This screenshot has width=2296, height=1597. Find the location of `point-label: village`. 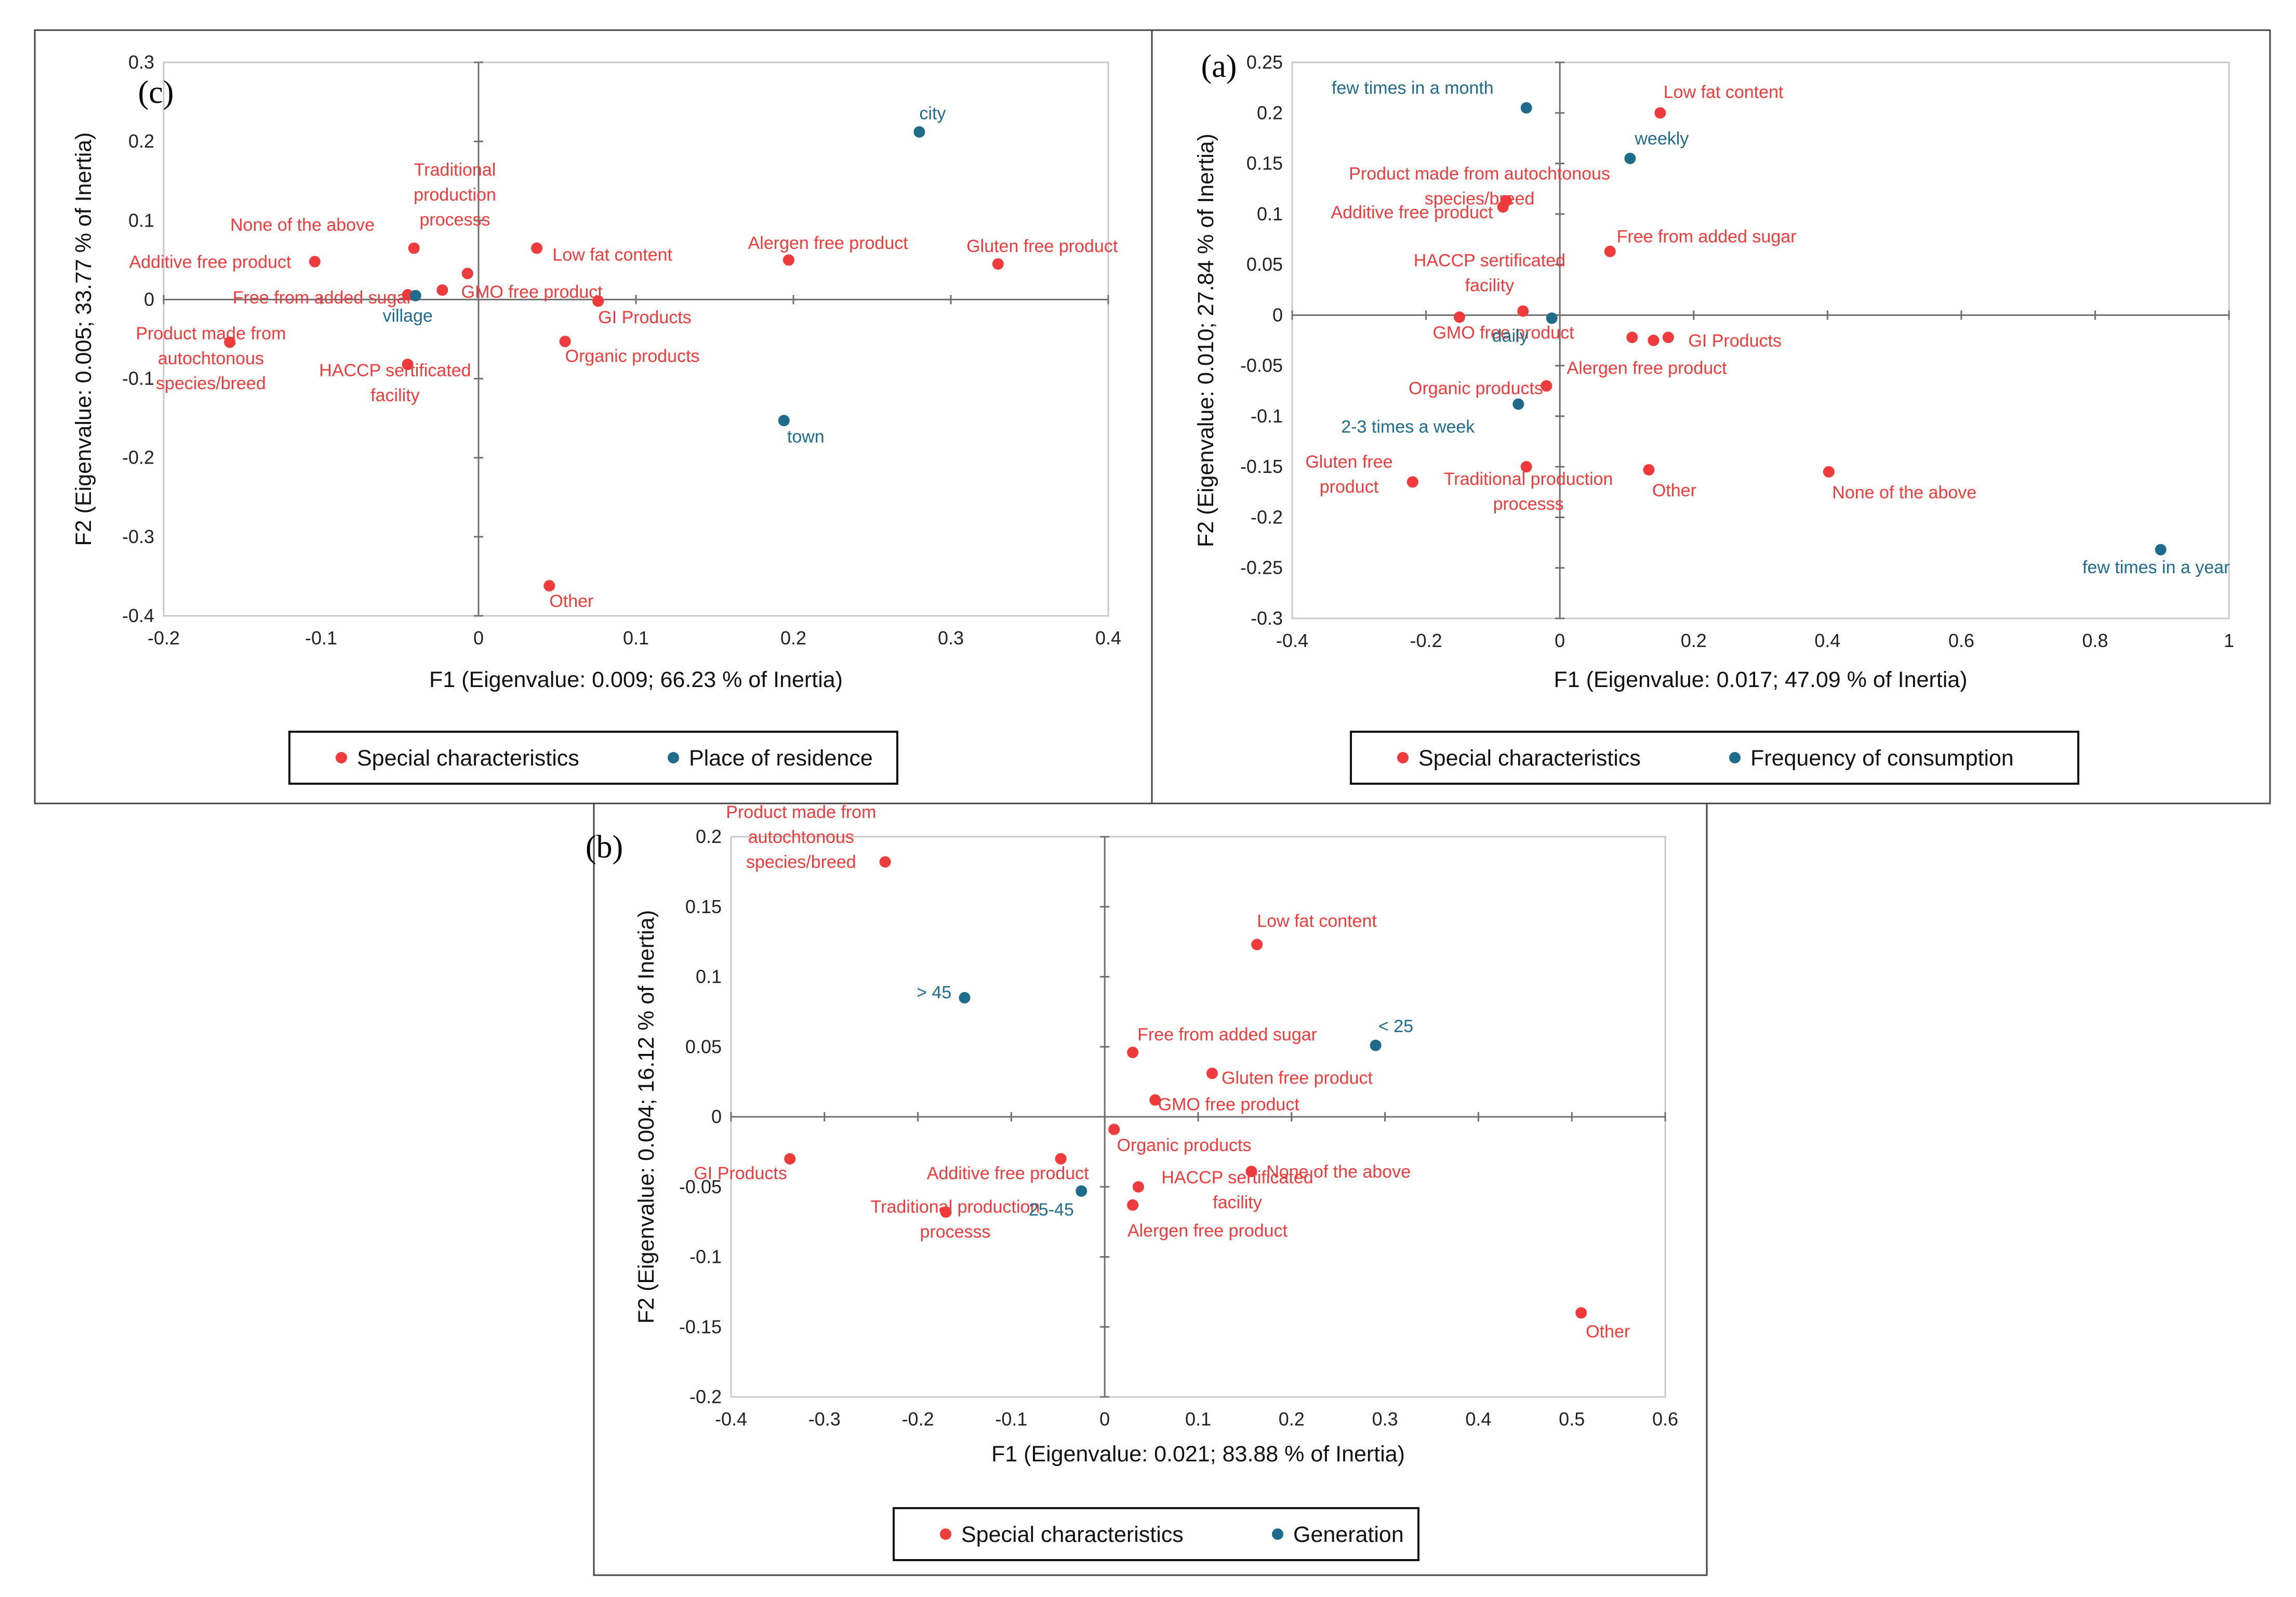

point-label: village is located at coordinates (407, 316).